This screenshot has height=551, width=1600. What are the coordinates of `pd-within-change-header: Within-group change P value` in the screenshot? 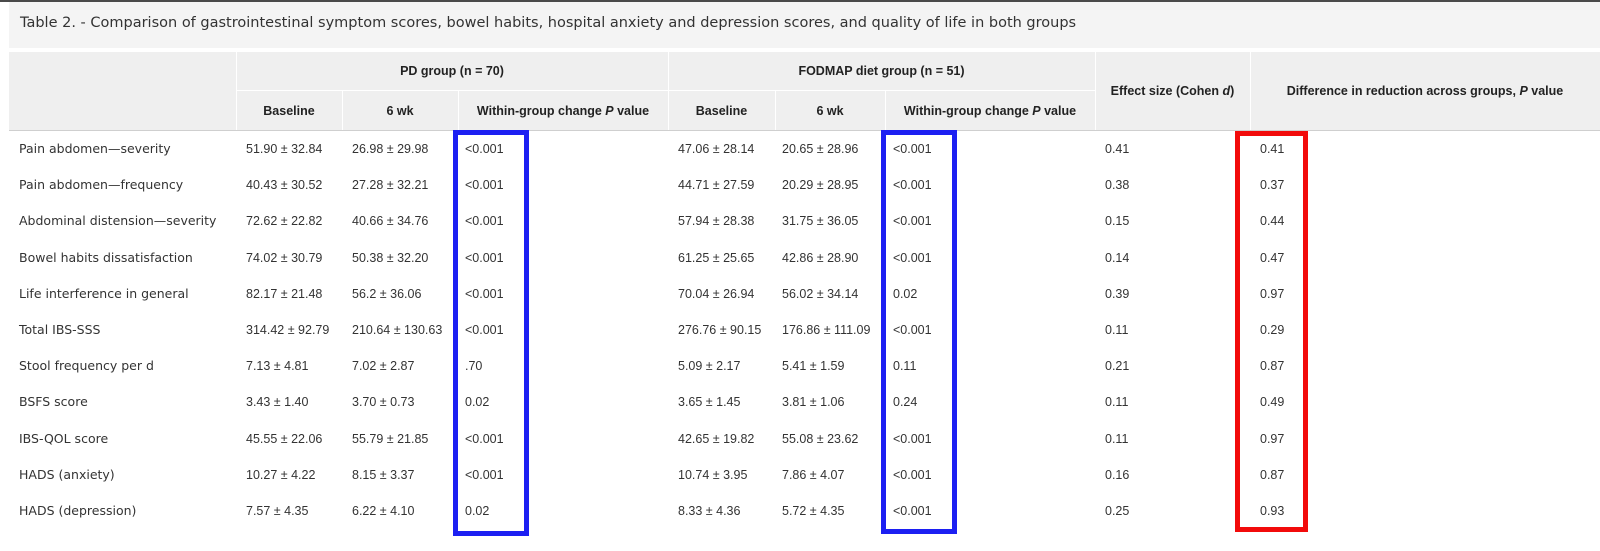 It's located at (563, 111).